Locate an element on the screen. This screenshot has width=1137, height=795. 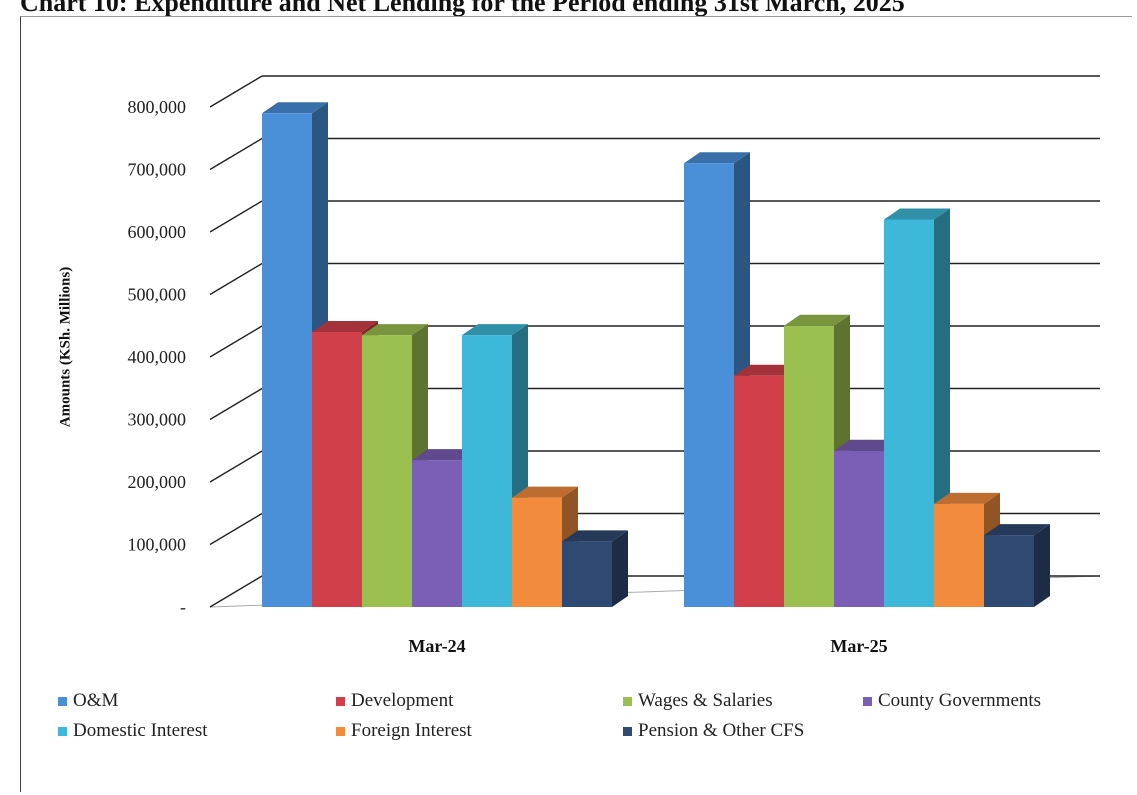
legend-item: Wages & Salaries is located at coordinates (698, 701).